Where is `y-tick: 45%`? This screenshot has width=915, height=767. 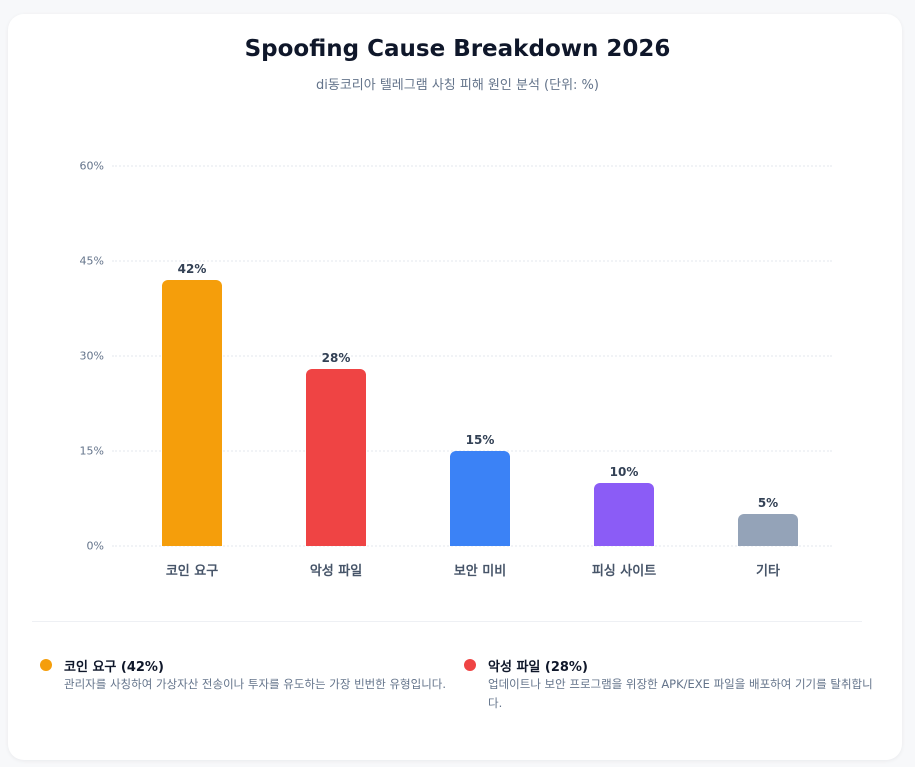 y-tick: 45% is located at coordinates (91, 261).